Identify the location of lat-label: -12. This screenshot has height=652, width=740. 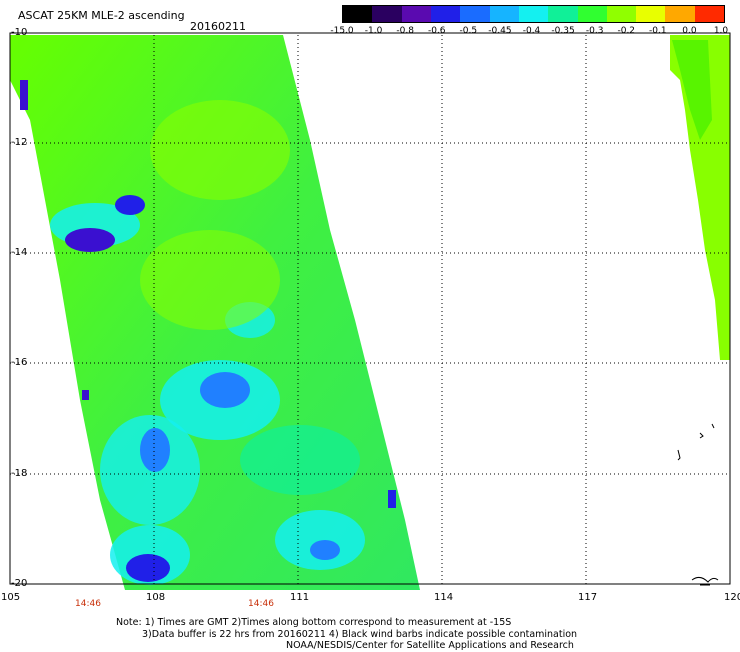
(19, 142).